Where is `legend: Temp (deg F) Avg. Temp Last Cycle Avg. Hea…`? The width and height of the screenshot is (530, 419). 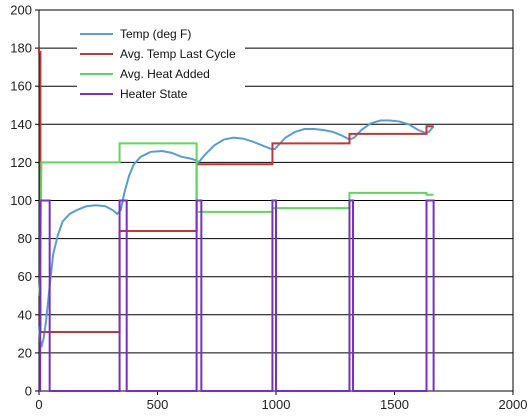
legend: Temp (deg F) Avg. Temp Last Cycle Avg. Hea… is located at coordinates (161, 63).